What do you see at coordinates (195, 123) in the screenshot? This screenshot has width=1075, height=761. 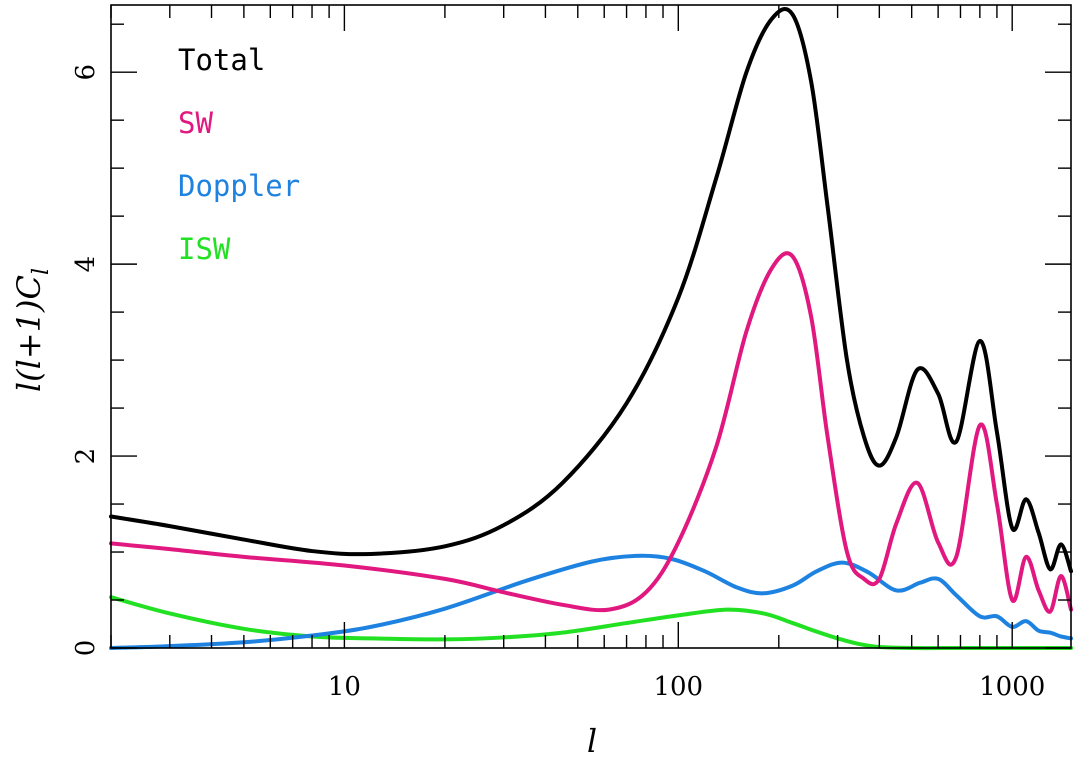 I see `legend-entry-sw: SW` at bounding box center [195, 123].